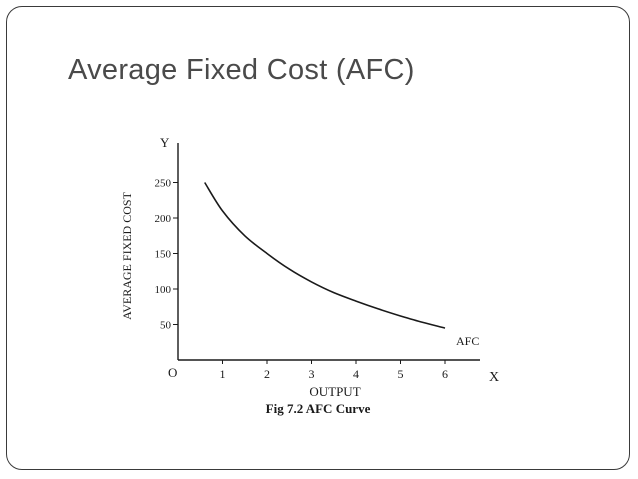 The width and height of the screenshot is (638, 479). I want to click on y-tick-label: 150, so click(163, 255).